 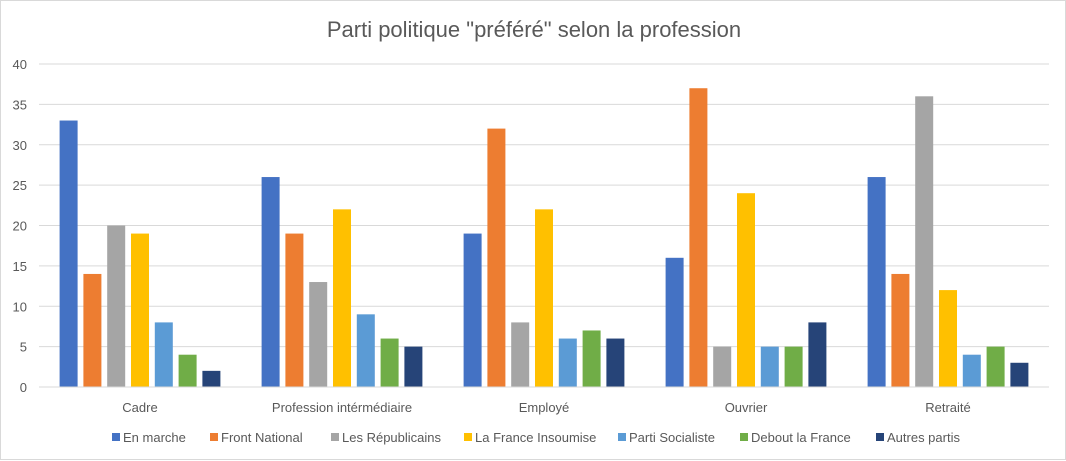 What do you see at coordinates (139, 407) in the screenshot?
I see `category-label: Cadre` at bounding box center [139, 407].